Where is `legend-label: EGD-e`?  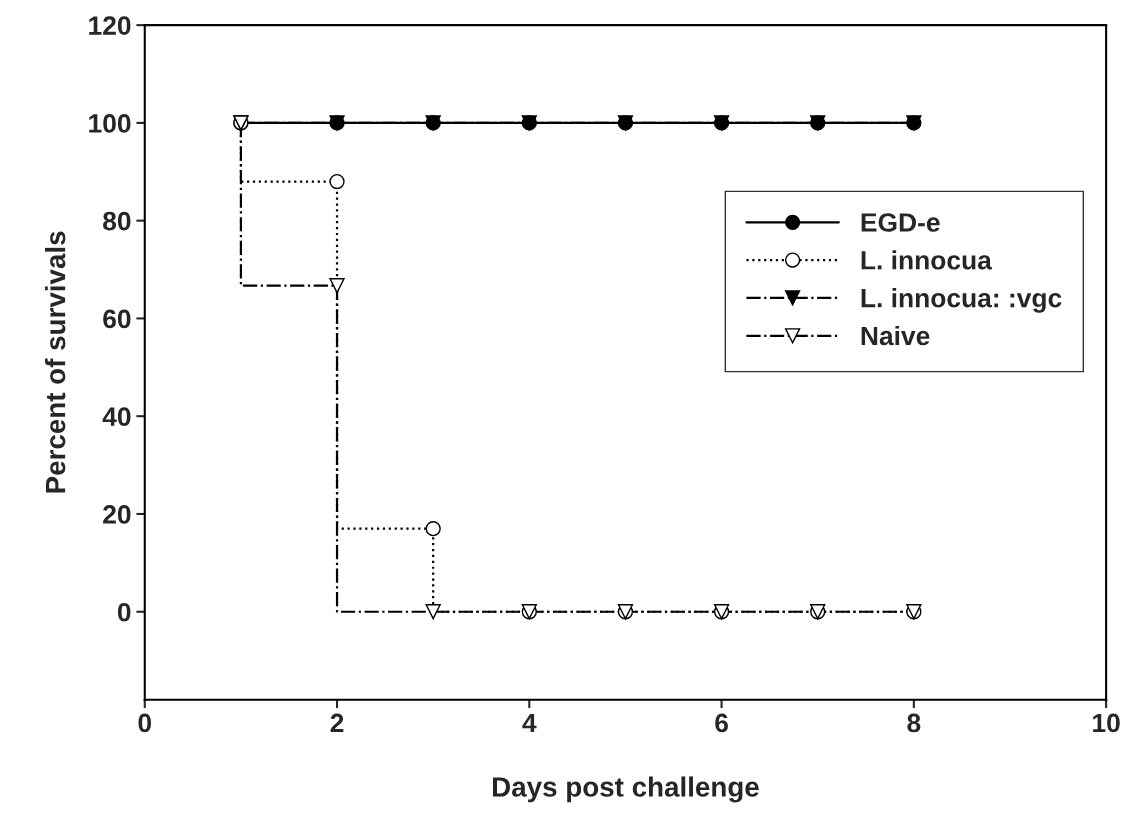
legend-label: EGD-e is located at coordinates (900, 222).